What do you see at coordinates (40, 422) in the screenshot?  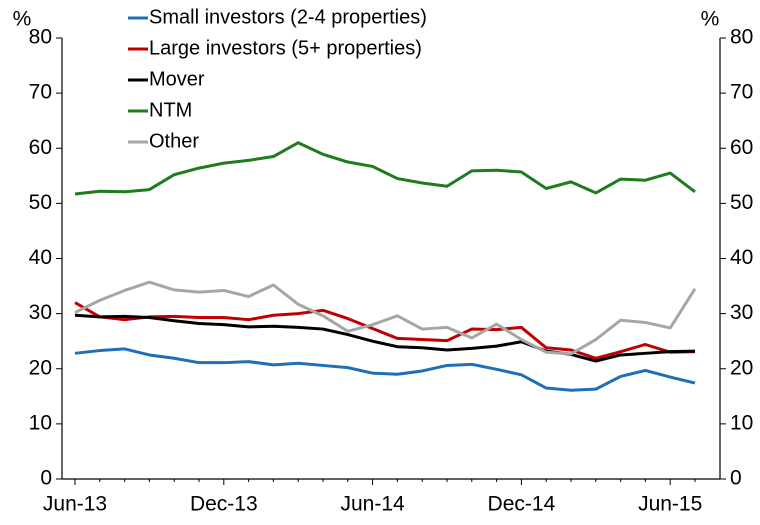 I see `y-tick-label: 10` at bounding box center [40, 422].